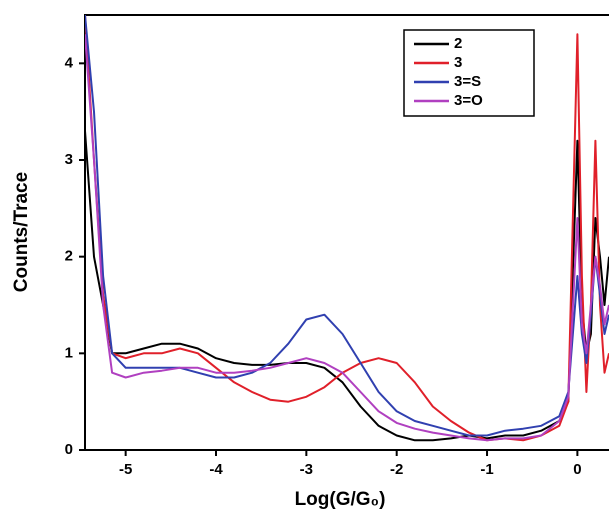 This screenshot has height=519, width=609. I want to click on y-tick-label: 0, so click(69, 449).